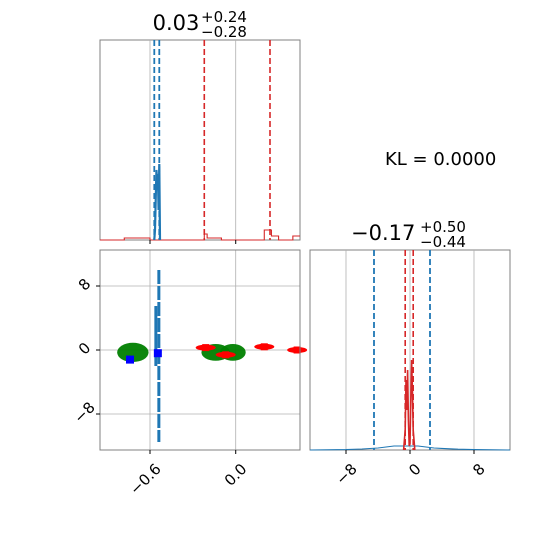  Describe the element at coordinates (84, 284) in the screenshot. I see `joint-y-tick-label: 8` at that location.